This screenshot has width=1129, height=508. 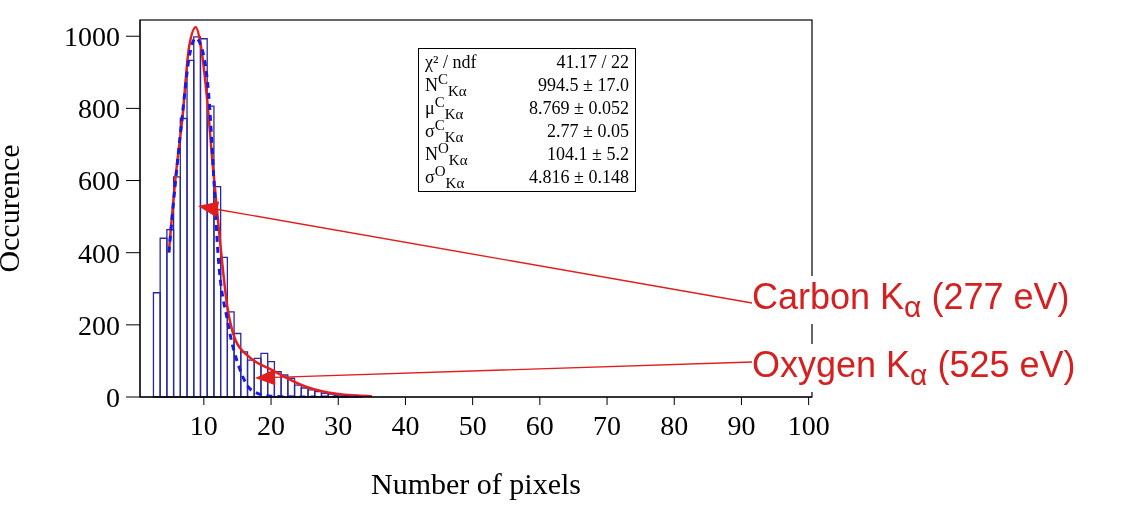 What do you see at coordinates (607, 425) in the screenshot?
I see `x-tick-label: 70` at bounding box center [607, 425].